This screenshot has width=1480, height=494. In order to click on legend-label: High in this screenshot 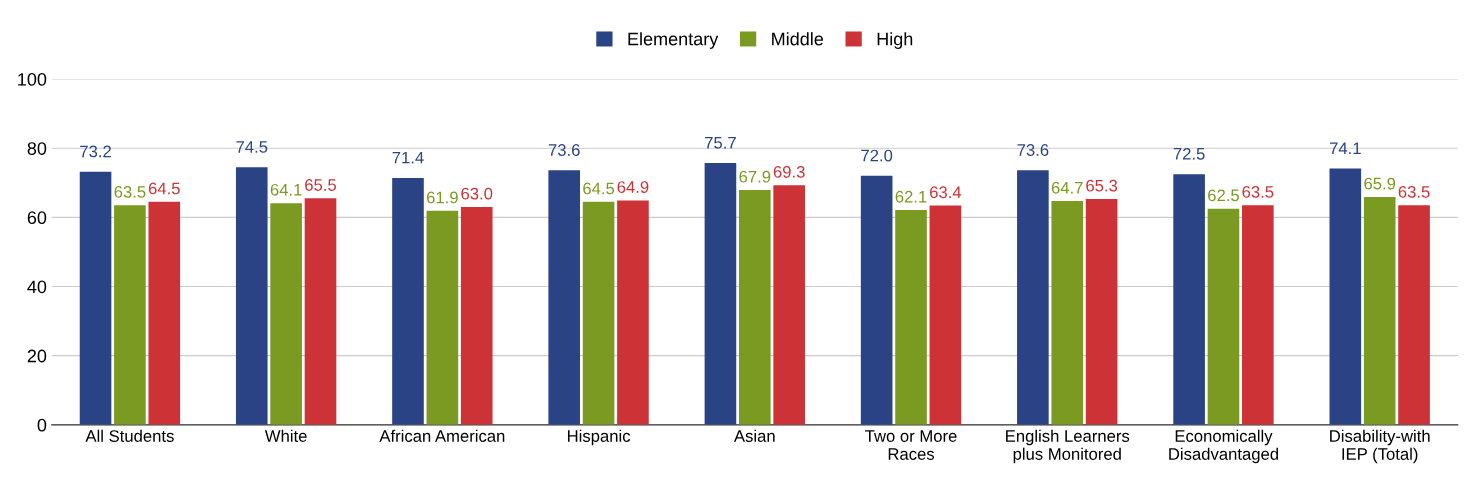, I will do `click(895, 40)`.